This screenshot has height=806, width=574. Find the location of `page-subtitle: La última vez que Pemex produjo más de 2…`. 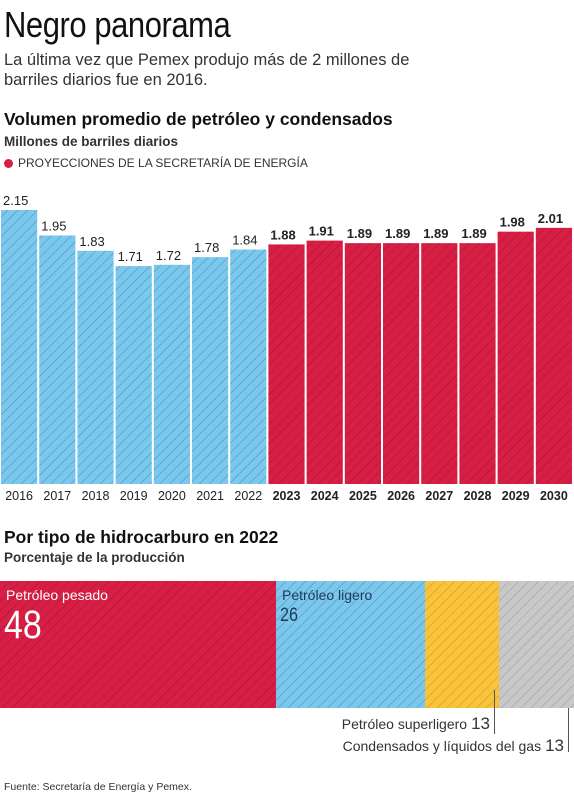

page-subtitle: La última vez que Pemex produjo más de 2… is located at coordinates (207, 70).